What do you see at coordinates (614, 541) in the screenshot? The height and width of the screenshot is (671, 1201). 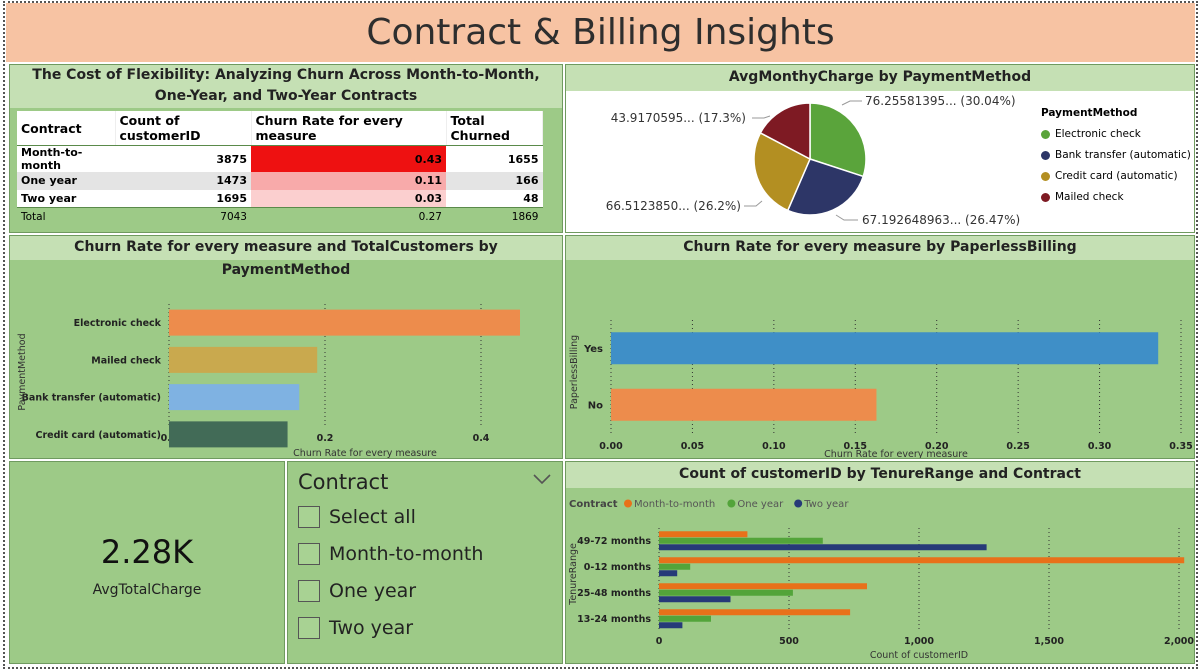 I see `tenure-category-label: 49-72 months` at bounding box center [614, 541].